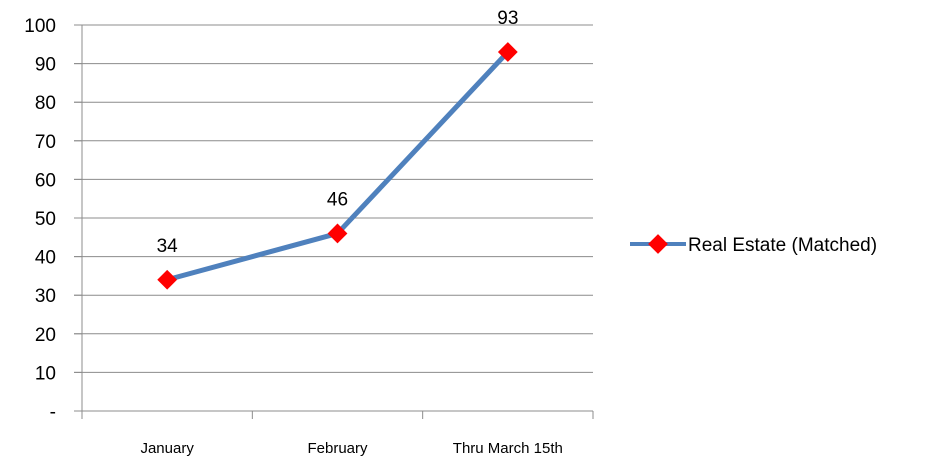 The width and height of the screenshot is (930, 463). Describe the element at coordinates (45, 335) in the screenshot. I see `y-tick-label: 20` at that location.